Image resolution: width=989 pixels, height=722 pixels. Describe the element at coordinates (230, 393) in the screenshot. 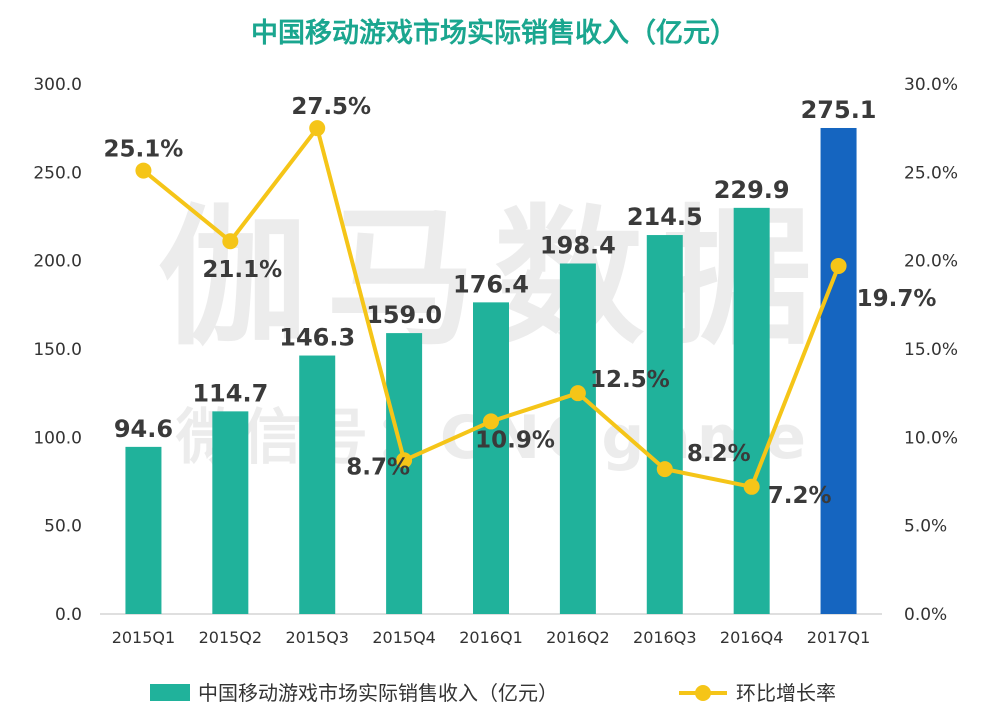

I see `bar-value-label: 114.7` at that location.